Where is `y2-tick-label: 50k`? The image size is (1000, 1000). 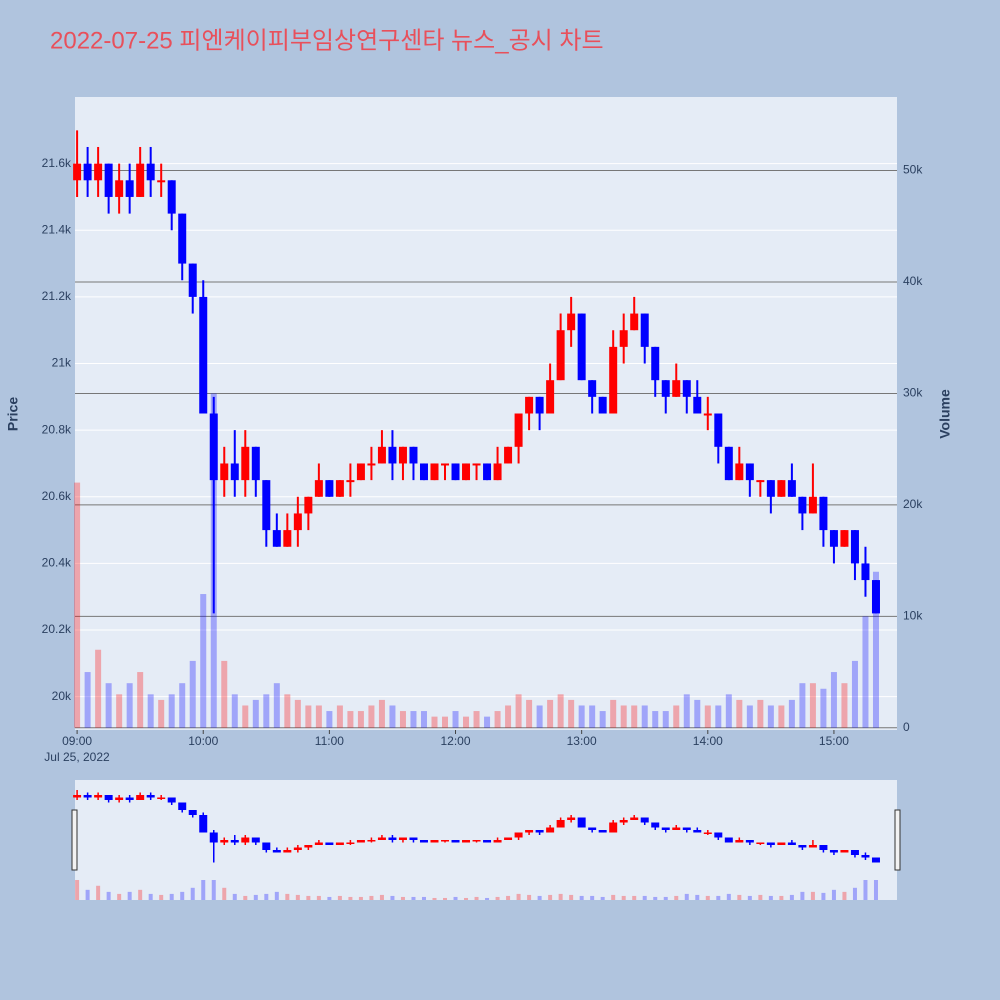 y2-tick-label: 50k is located at coordinates (913, 170).